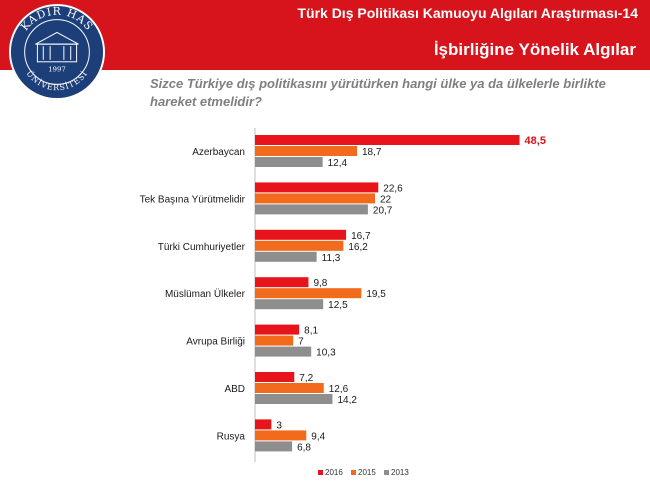 Image resolution: width=650 pixels, height=488 pixels. I want to click on legend-label: 2015, so click(367, 472).